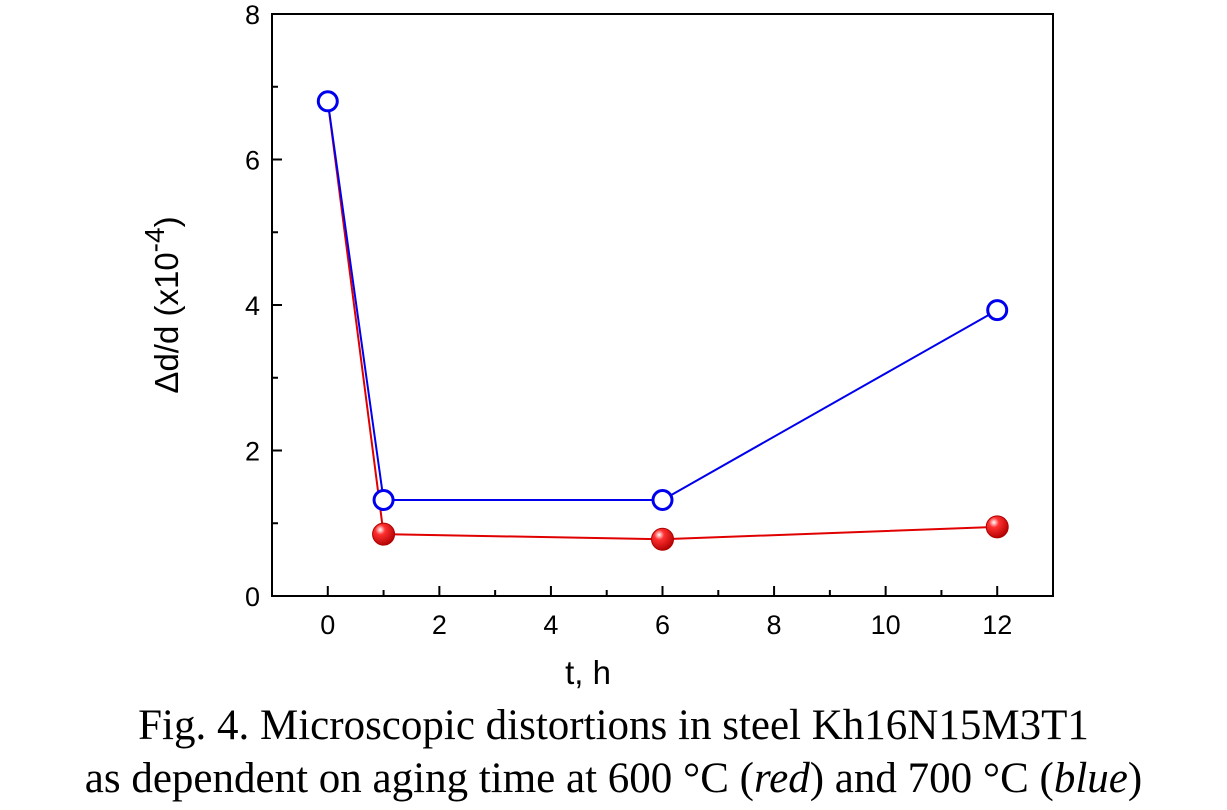 The height and width of the screenshot is (810, 1227). I want to click on caption-blue-word: blue, so click(1090, 778).